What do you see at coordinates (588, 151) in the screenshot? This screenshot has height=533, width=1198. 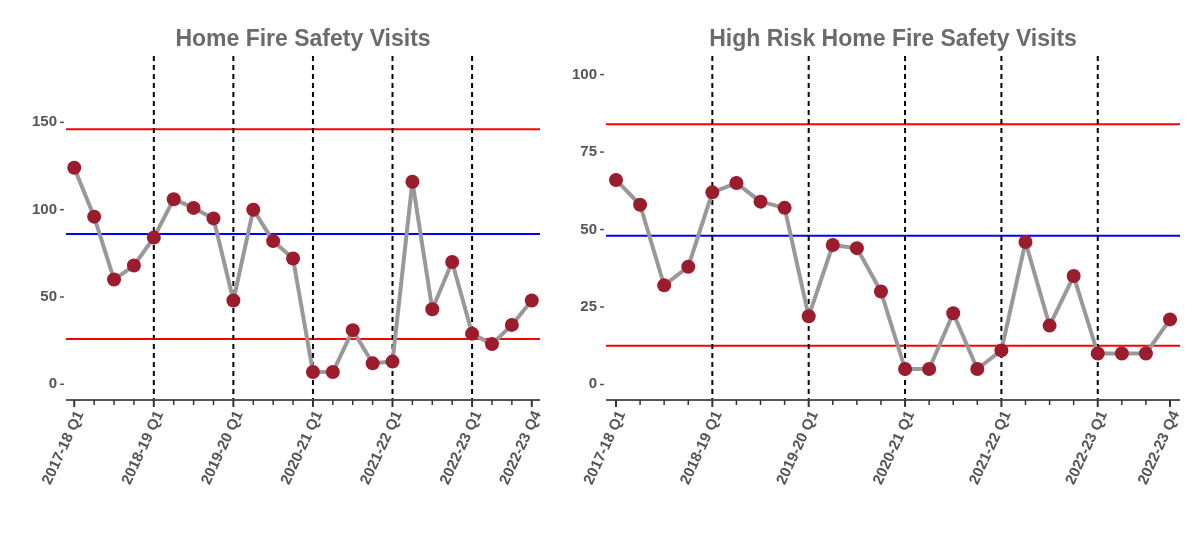 I see `y-tick-label: 75` at bounding box center [588, 151].